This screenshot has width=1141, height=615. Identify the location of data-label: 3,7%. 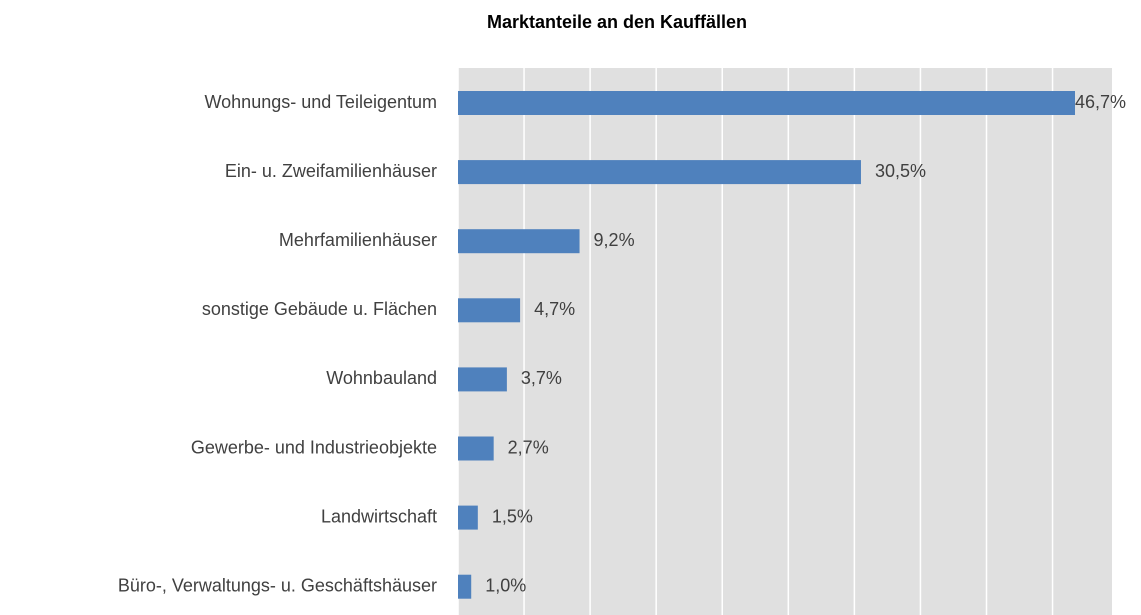
(541, 378).